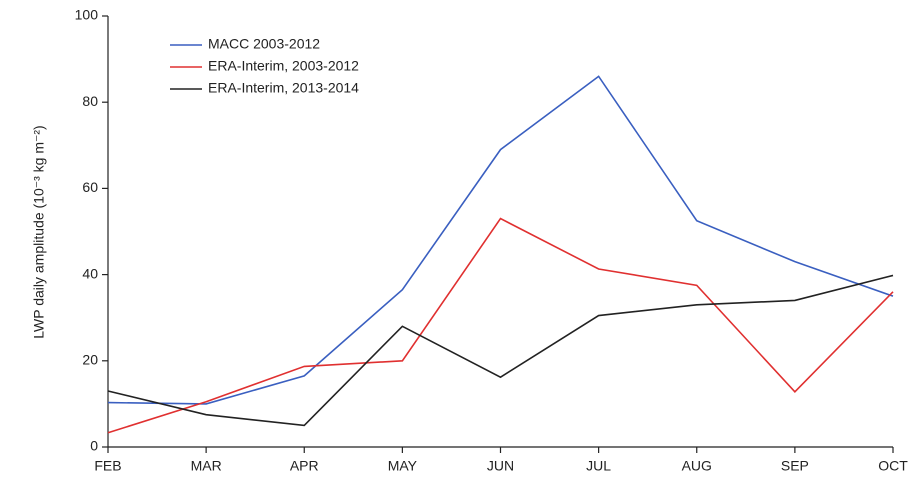 The height and width of the screenshot is (492, 918). I want to click on x-tick-label: MAY, so click(403, 466).